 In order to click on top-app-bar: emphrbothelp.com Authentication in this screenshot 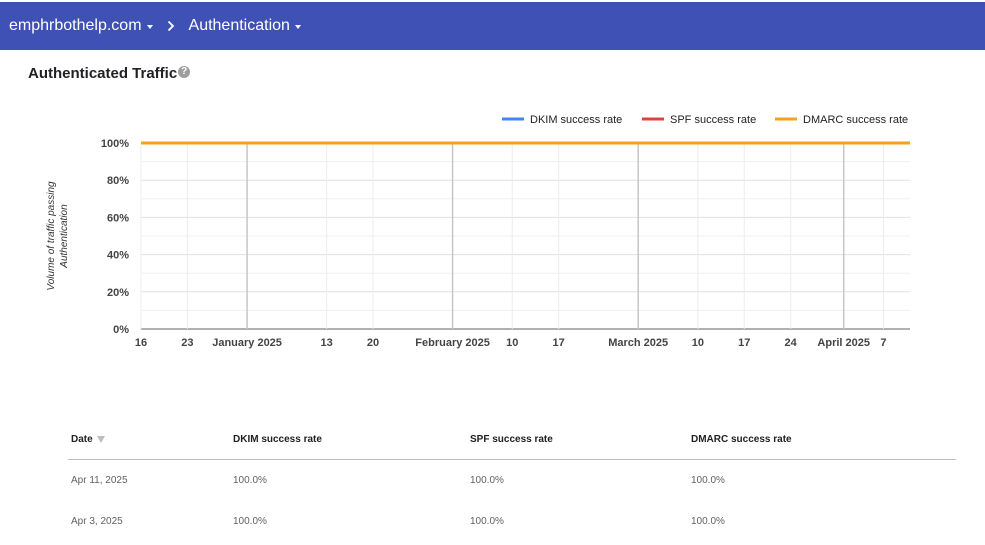, I will do `click(492, 26)`.